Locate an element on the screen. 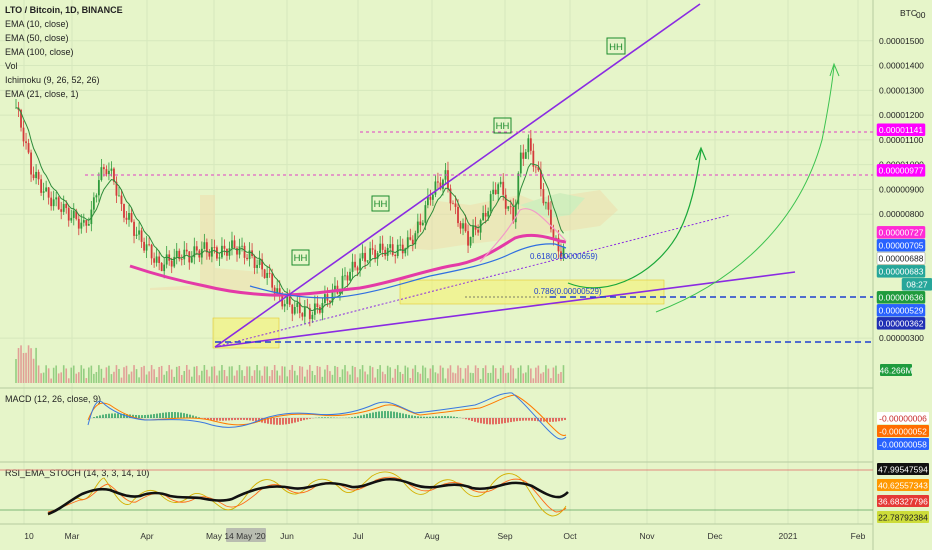  time-axis-label: Nov is located at coordinates (647, 536).